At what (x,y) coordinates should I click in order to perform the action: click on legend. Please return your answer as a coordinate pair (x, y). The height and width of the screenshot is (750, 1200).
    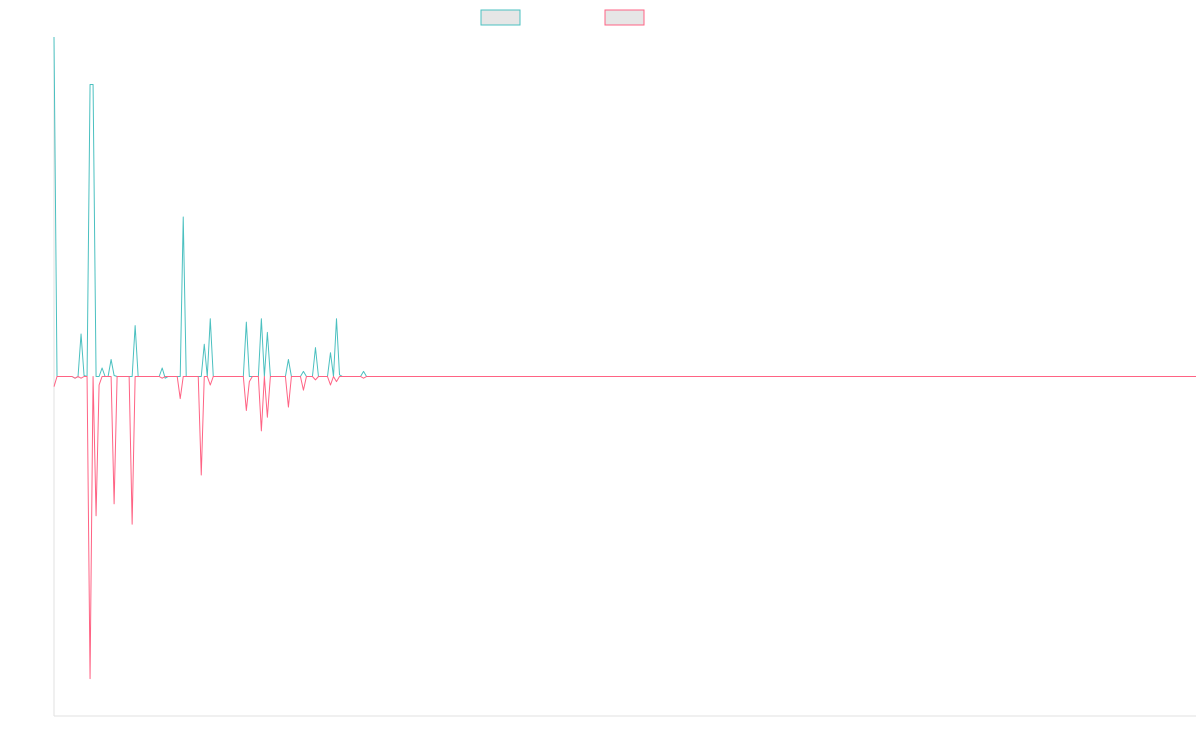
    Looking at the image, I should click on (562, 17).